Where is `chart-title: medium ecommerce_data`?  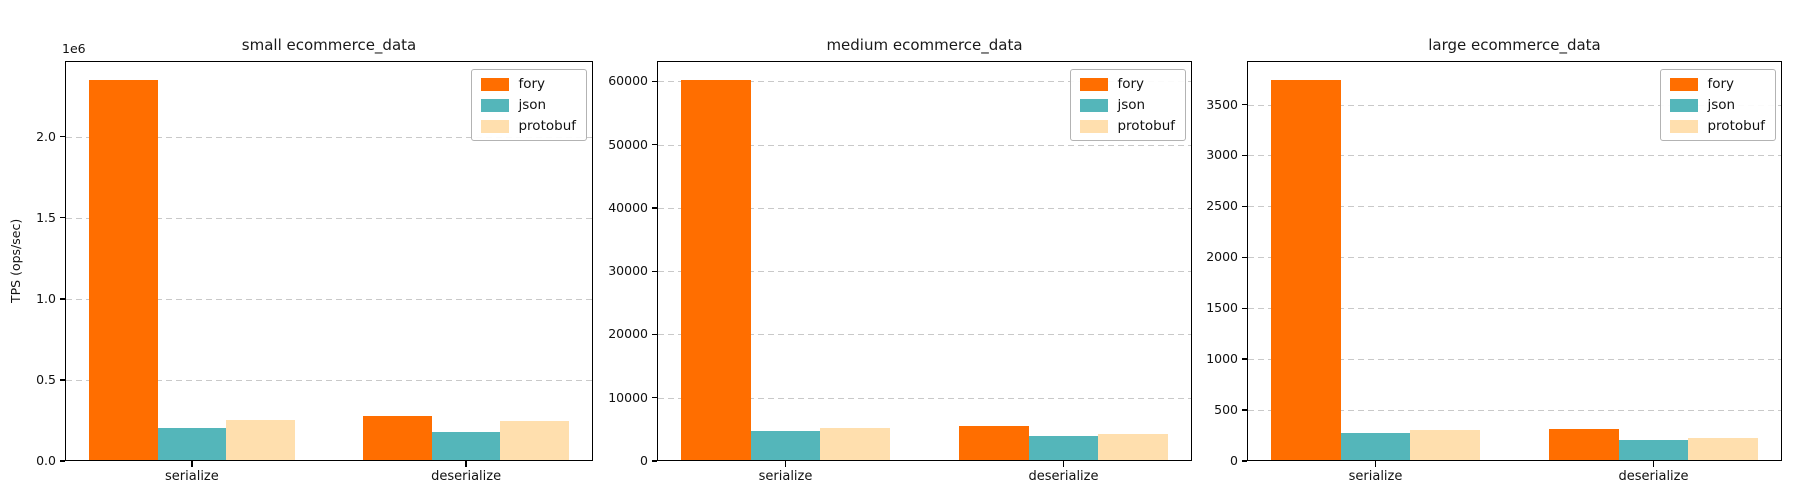 chart-title: medium ecommerce_data is located at coordinates (924, 45).